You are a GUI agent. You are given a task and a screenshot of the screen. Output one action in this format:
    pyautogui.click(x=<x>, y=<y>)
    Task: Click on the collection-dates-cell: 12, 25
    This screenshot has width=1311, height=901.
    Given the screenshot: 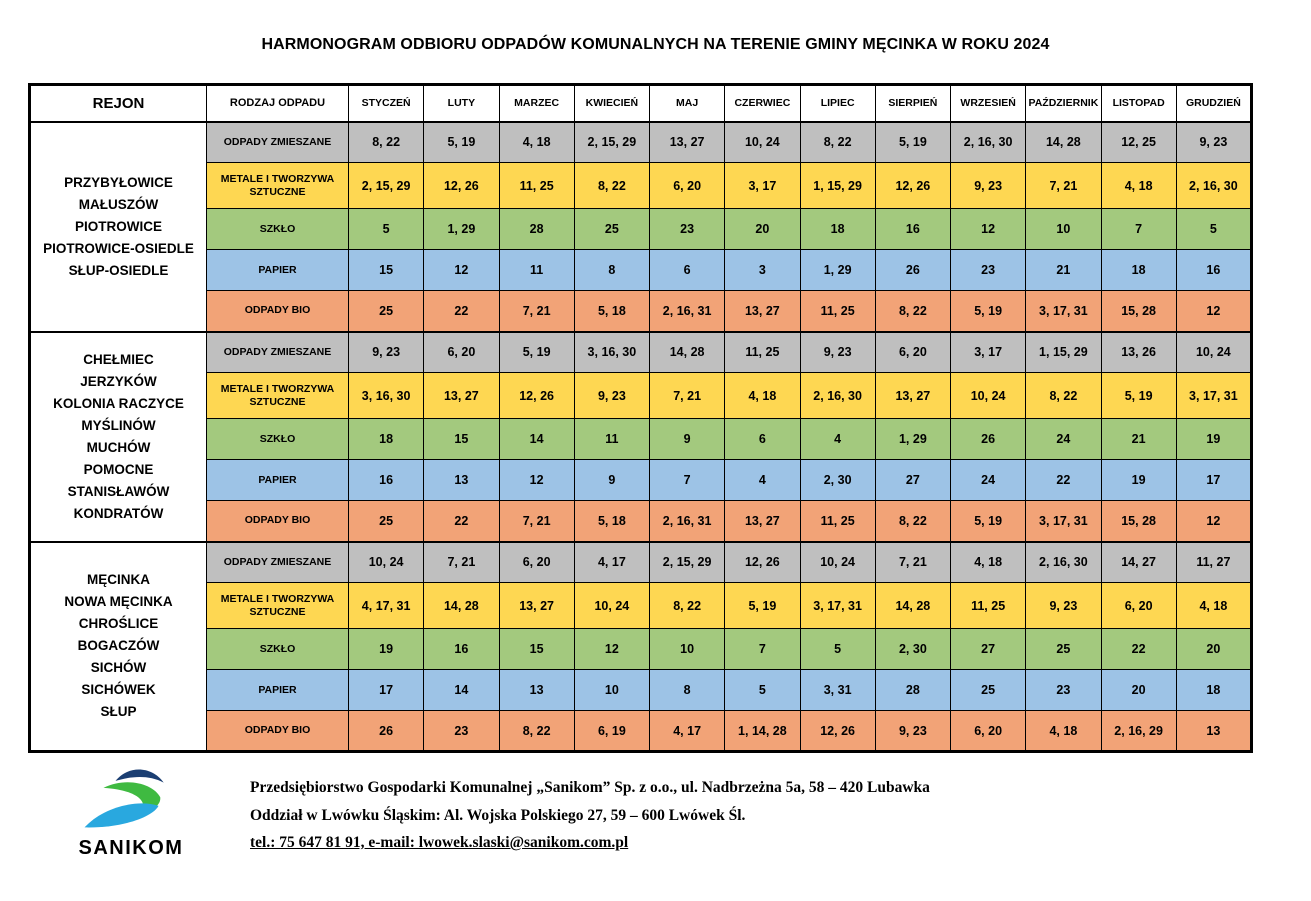 What is the action you would take?
    pyautogui.click(x=1138, y=141)
    